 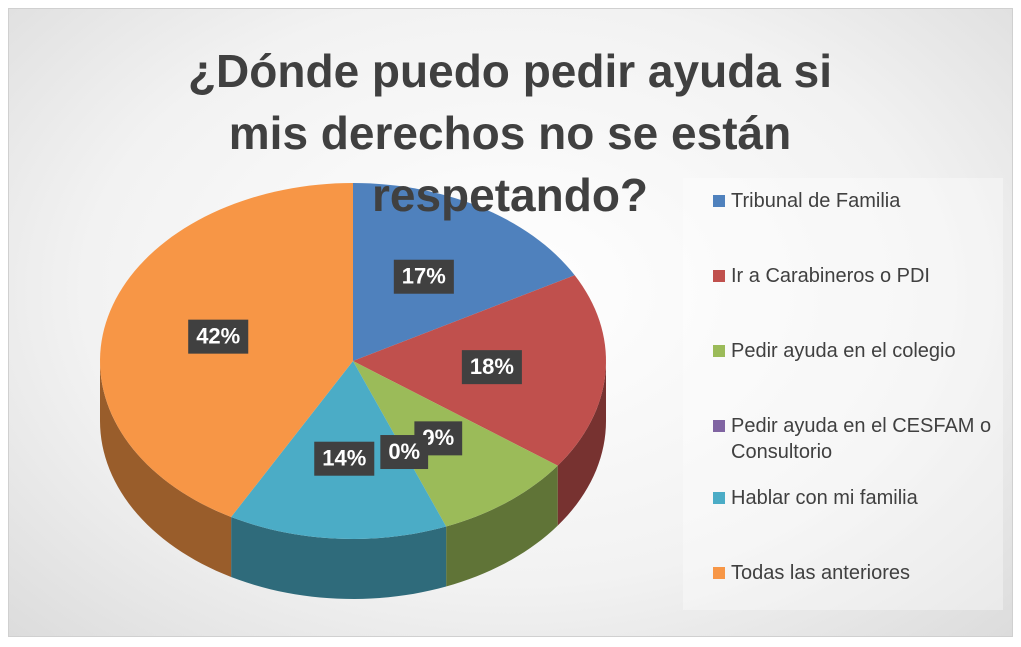 I want to click on data-label: 17%, so click(x=423, y=276).